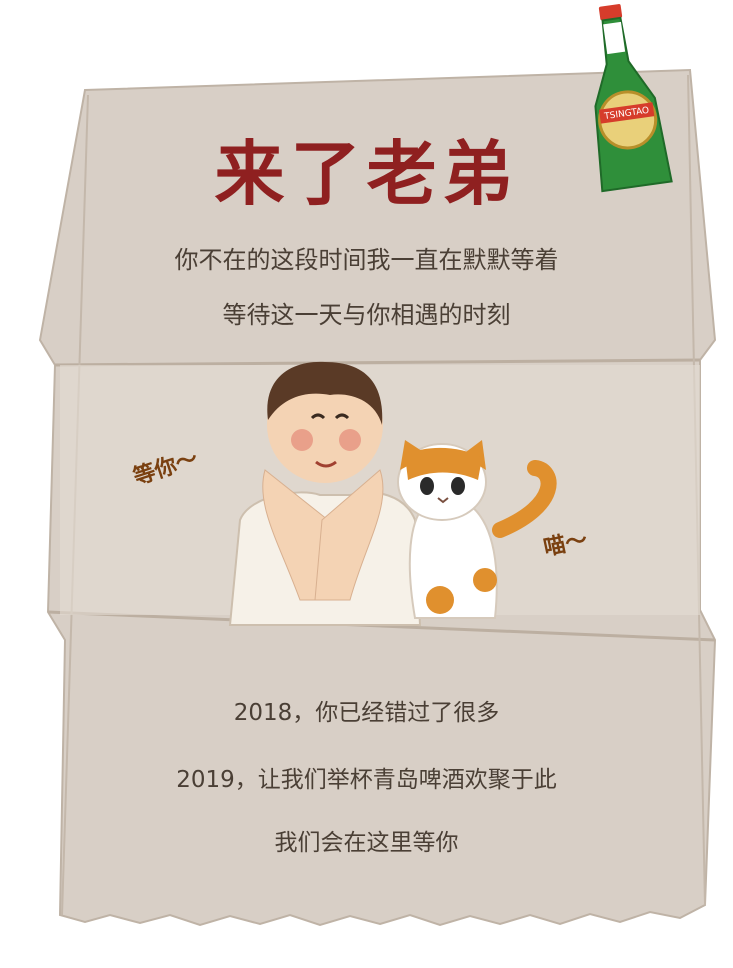 This screenshot has width=733, height=968. I want to click on closing-line-1: 2018，你已经错过了很多, so click(366, 713).